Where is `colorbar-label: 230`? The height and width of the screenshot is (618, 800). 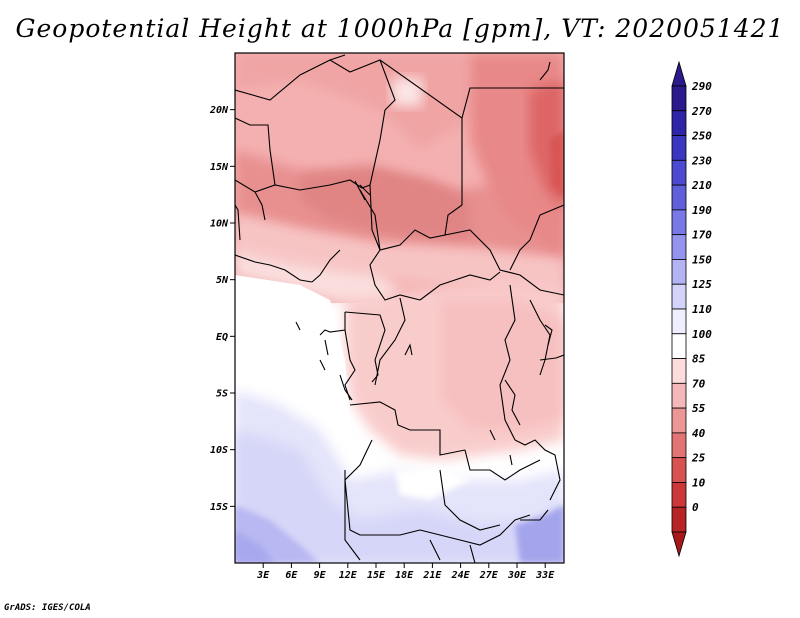 colorbar-label: 230 is located at coordinates (701, 160).